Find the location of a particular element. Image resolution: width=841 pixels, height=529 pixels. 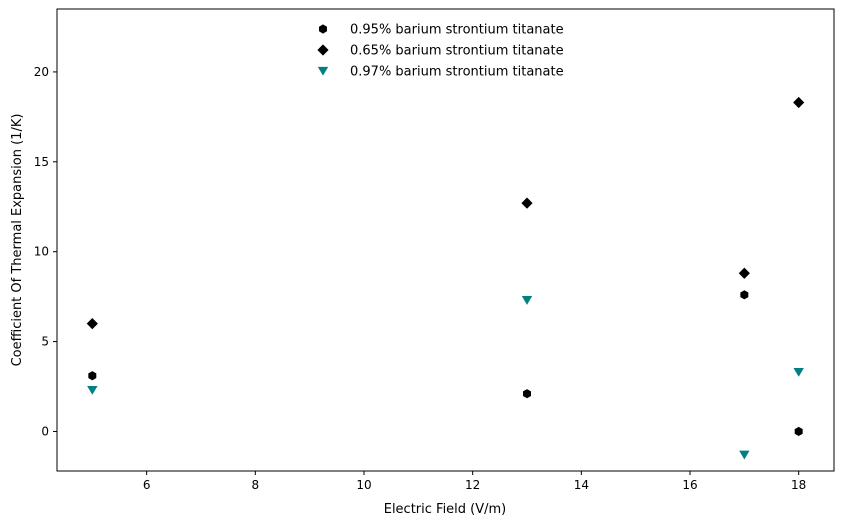

y-axis-ticks: 0 5 10 15 20 is located at coordinates (45, 251).